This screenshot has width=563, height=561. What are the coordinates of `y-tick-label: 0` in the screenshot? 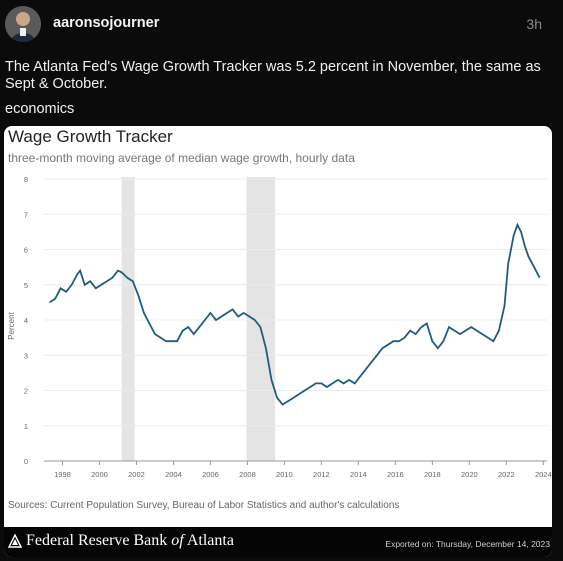 It's located at (26, 461).